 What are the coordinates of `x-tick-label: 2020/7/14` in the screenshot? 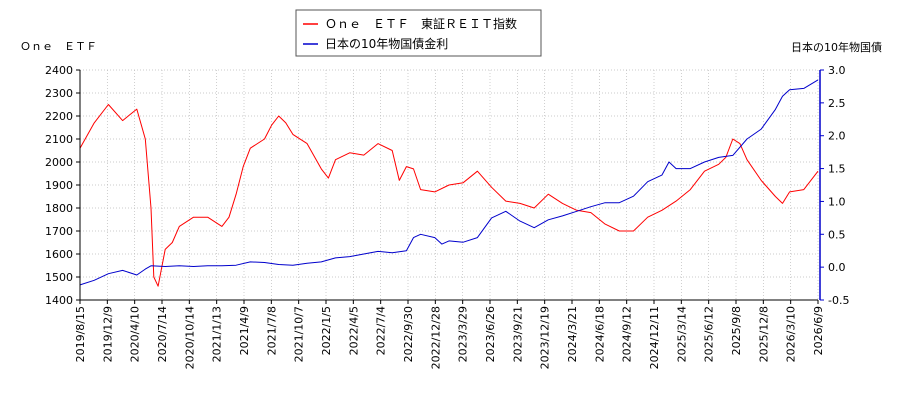 It's located at (162, 334).